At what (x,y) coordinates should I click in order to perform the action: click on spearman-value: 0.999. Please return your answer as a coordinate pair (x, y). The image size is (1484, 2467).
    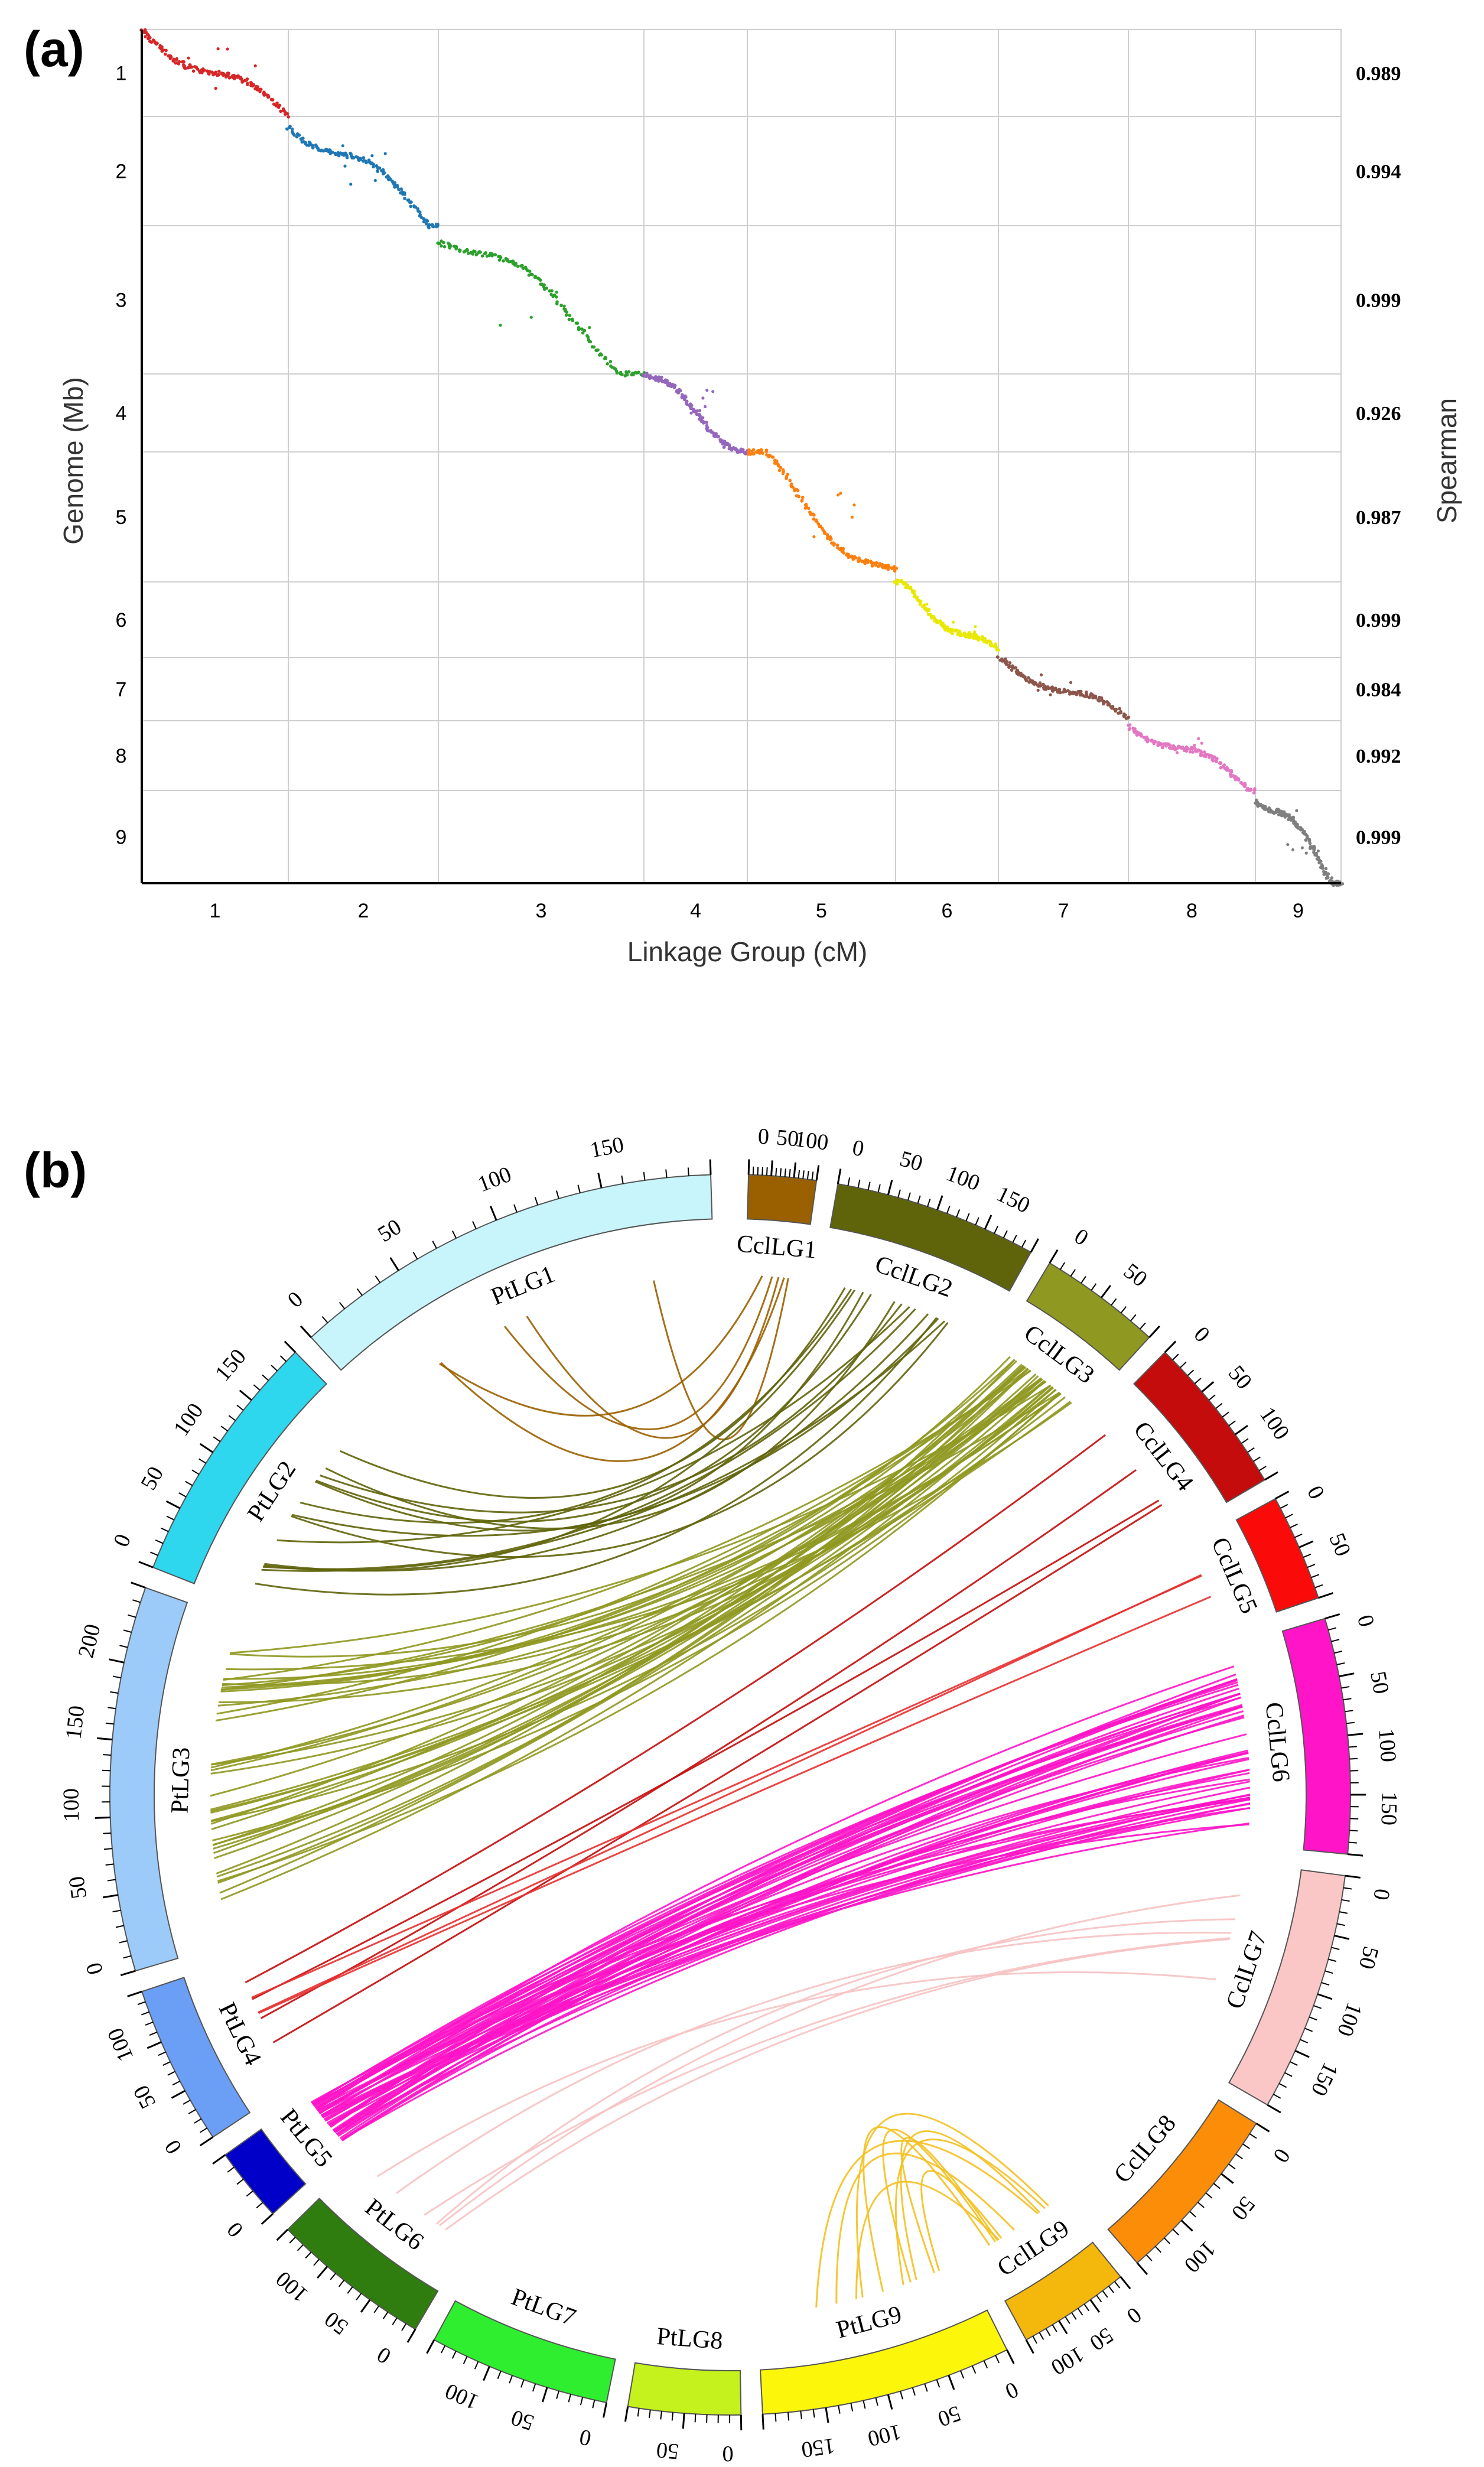
    Looking at the image, I should click on (1378, 621).